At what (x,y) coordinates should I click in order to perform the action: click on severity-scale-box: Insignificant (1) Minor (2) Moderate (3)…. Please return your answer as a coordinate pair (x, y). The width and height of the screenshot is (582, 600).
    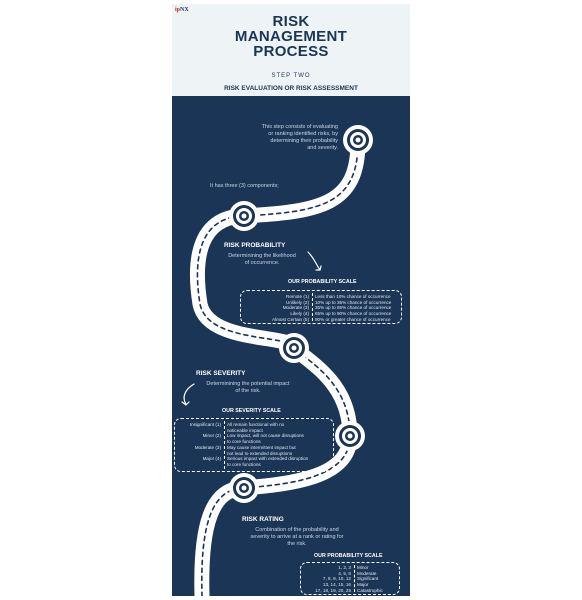
    Looking at the image, I should click on (254, 445).